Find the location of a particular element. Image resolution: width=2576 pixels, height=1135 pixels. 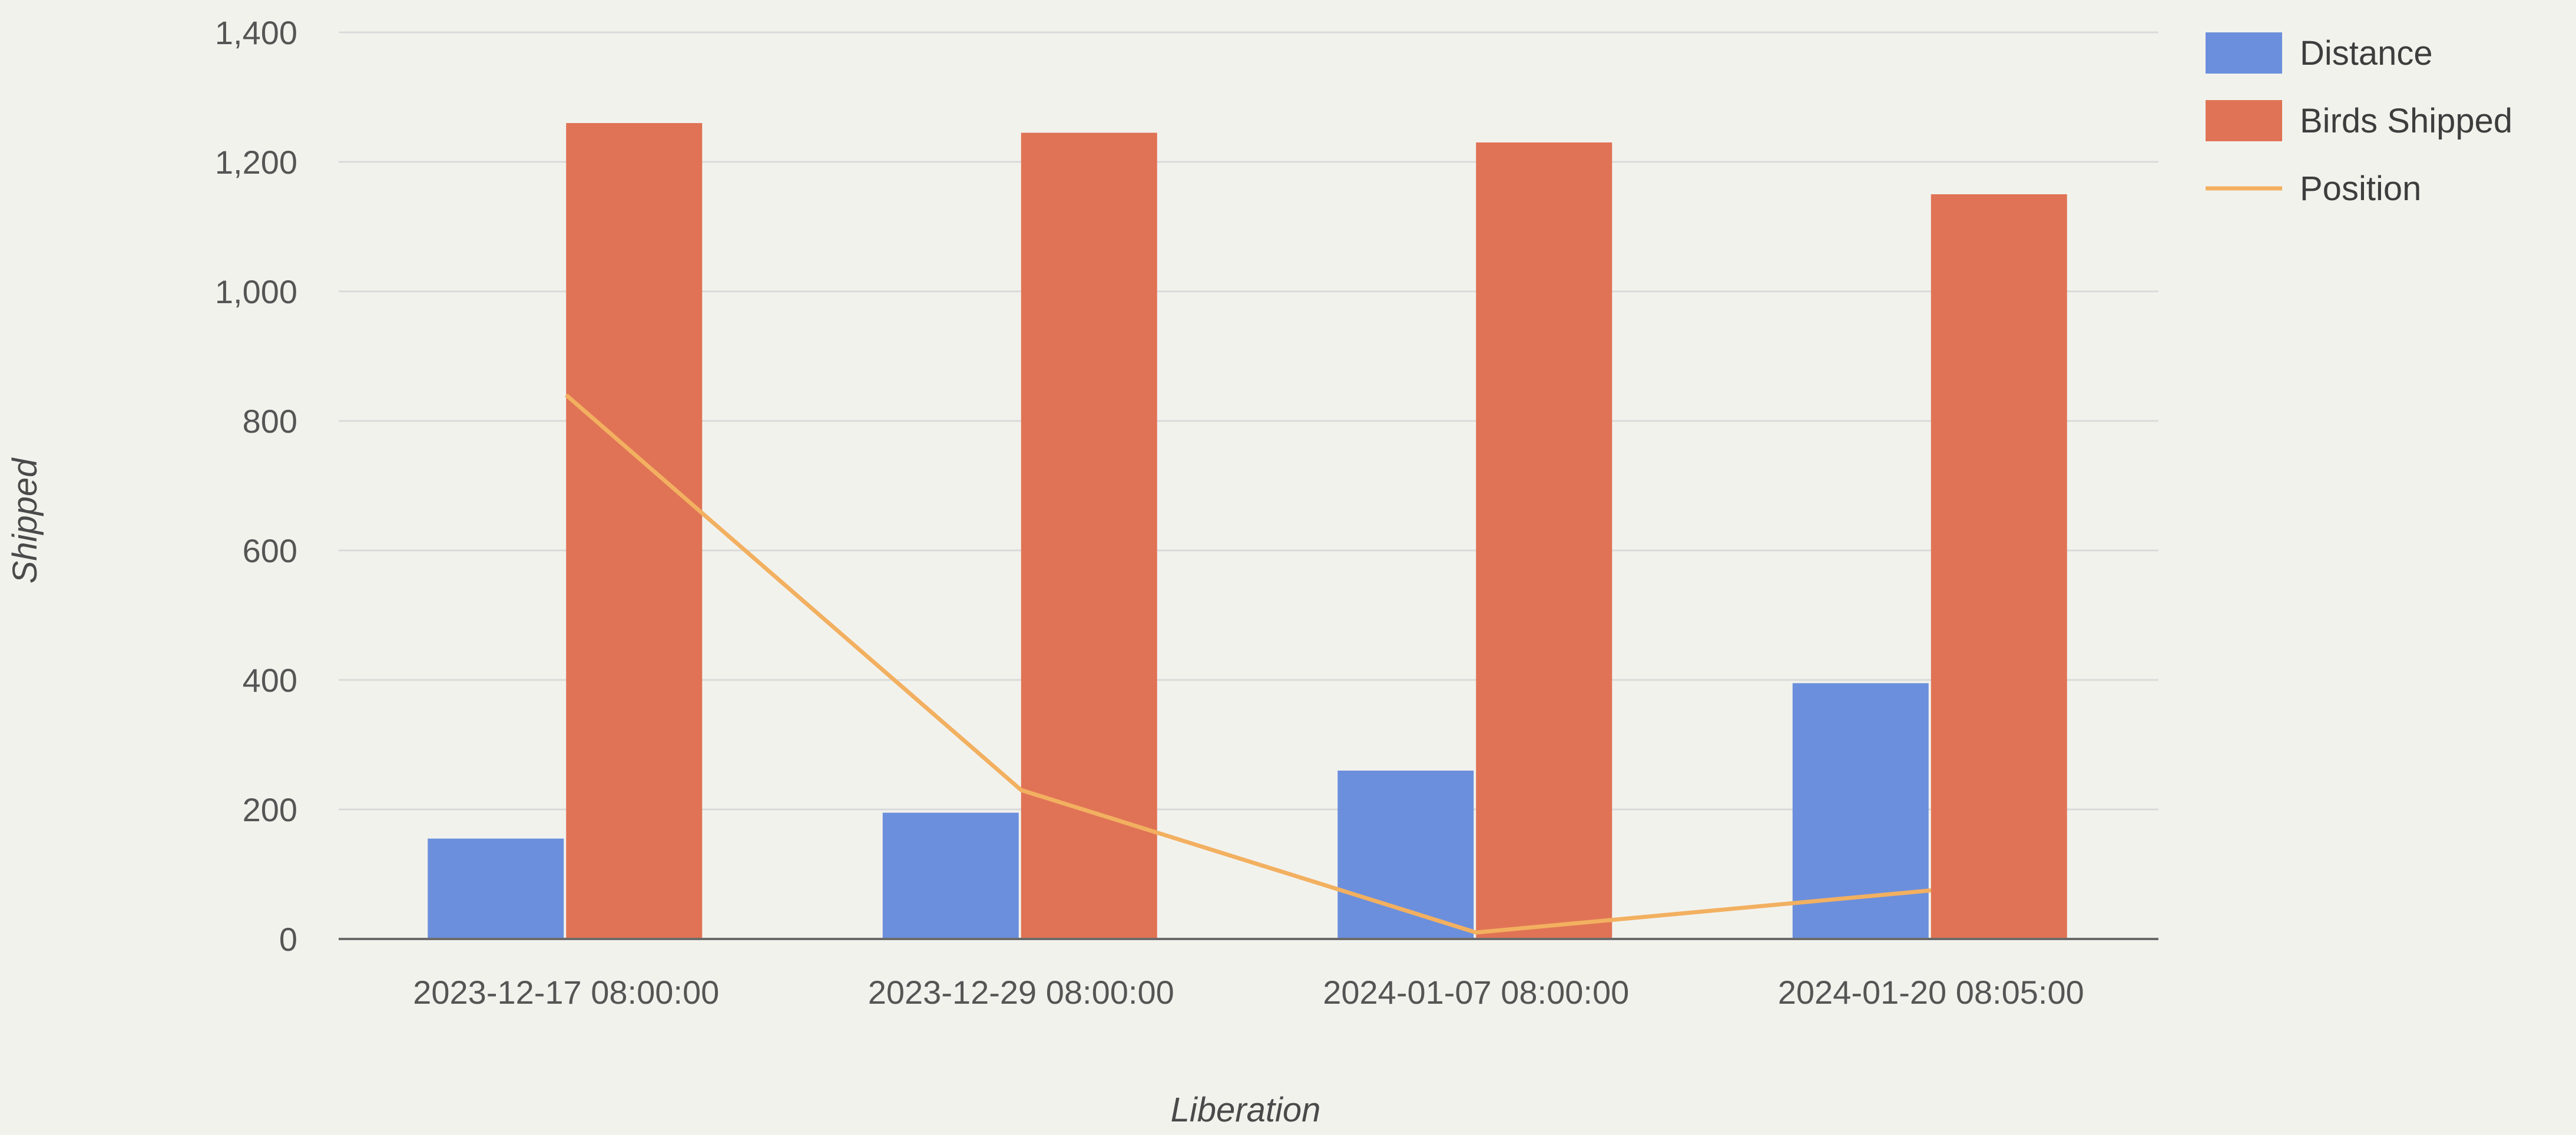

y-axis-tick-labels: 0 200 400 600 800 1,000 1,200 1,400 is located at coordinates (256, 486).